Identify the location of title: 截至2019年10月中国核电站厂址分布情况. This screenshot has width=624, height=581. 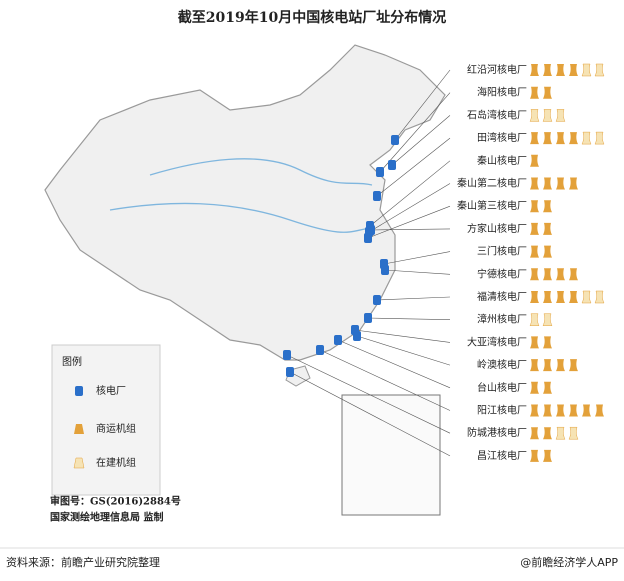
(312, 17).